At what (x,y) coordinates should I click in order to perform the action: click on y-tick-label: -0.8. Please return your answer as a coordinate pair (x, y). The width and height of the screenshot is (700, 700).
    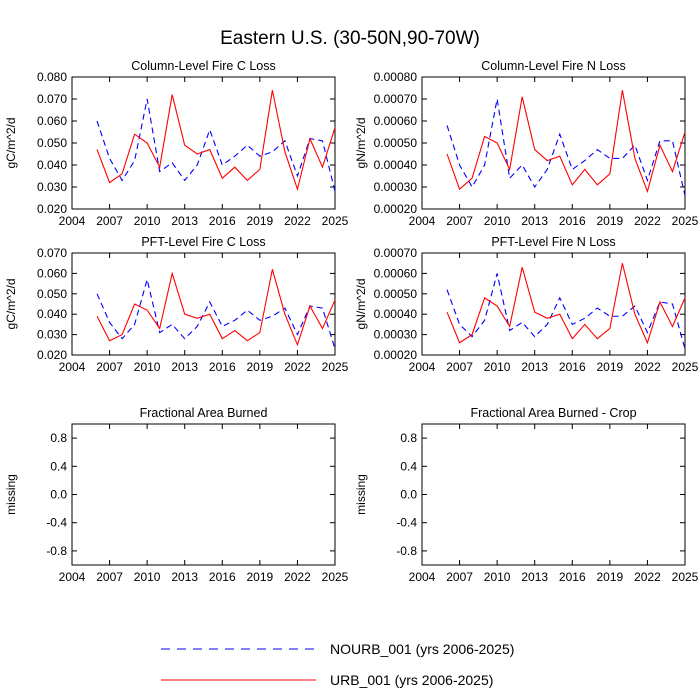
    Looking at the image, I should click on (56, 551).